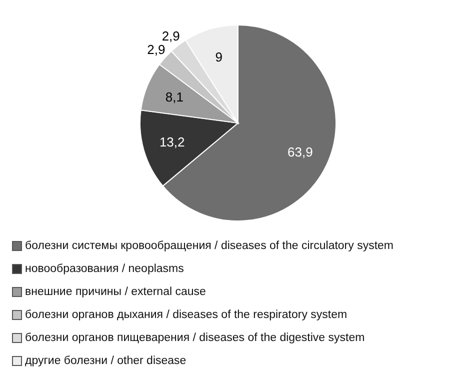 The height and width of the screenshot is (382, 454). I want to click on legend-label: болезни органов дыхания / diseases of the respiratory system, so click(186, 314).